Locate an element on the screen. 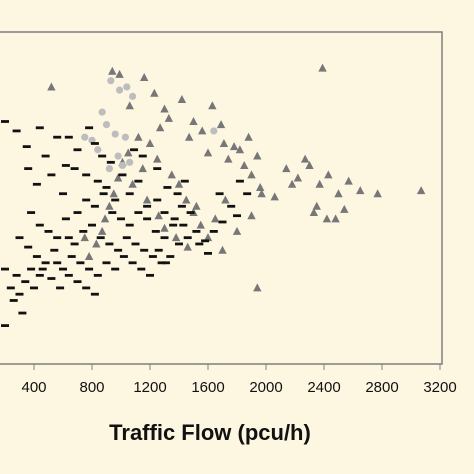 The image size is (474, 474). x-tick-label: 2000 is located at coordinates (265, 387).